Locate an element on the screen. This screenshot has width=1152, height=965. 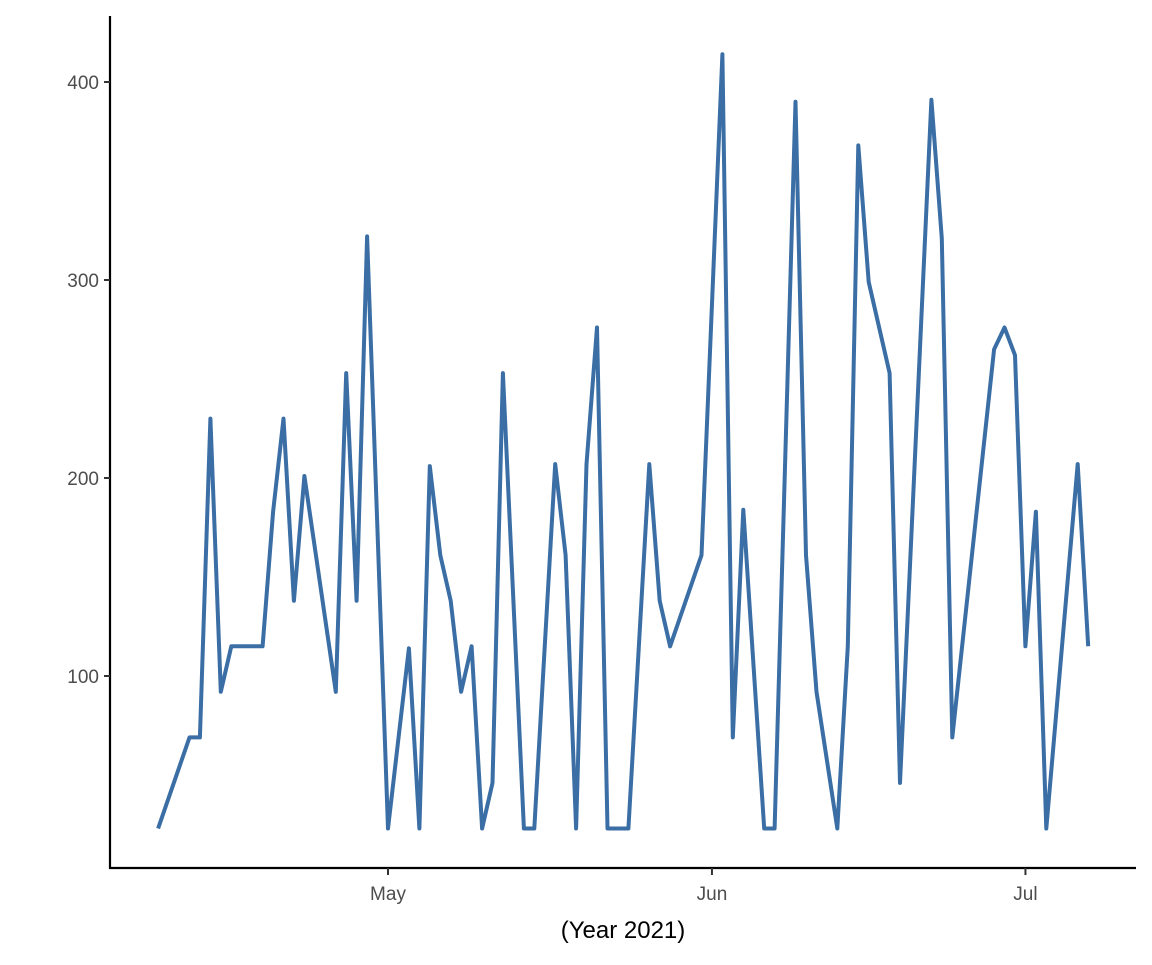
x-tick-label: Jun is located at coordinates (712, 894).